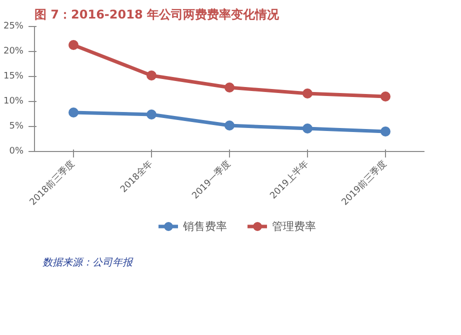 This screenshot has width=461, height=335. What do you see at coordinates (13, 27) in the screenshot?
I see `y-tick-label: 25%` at bounding box center [13, 27].